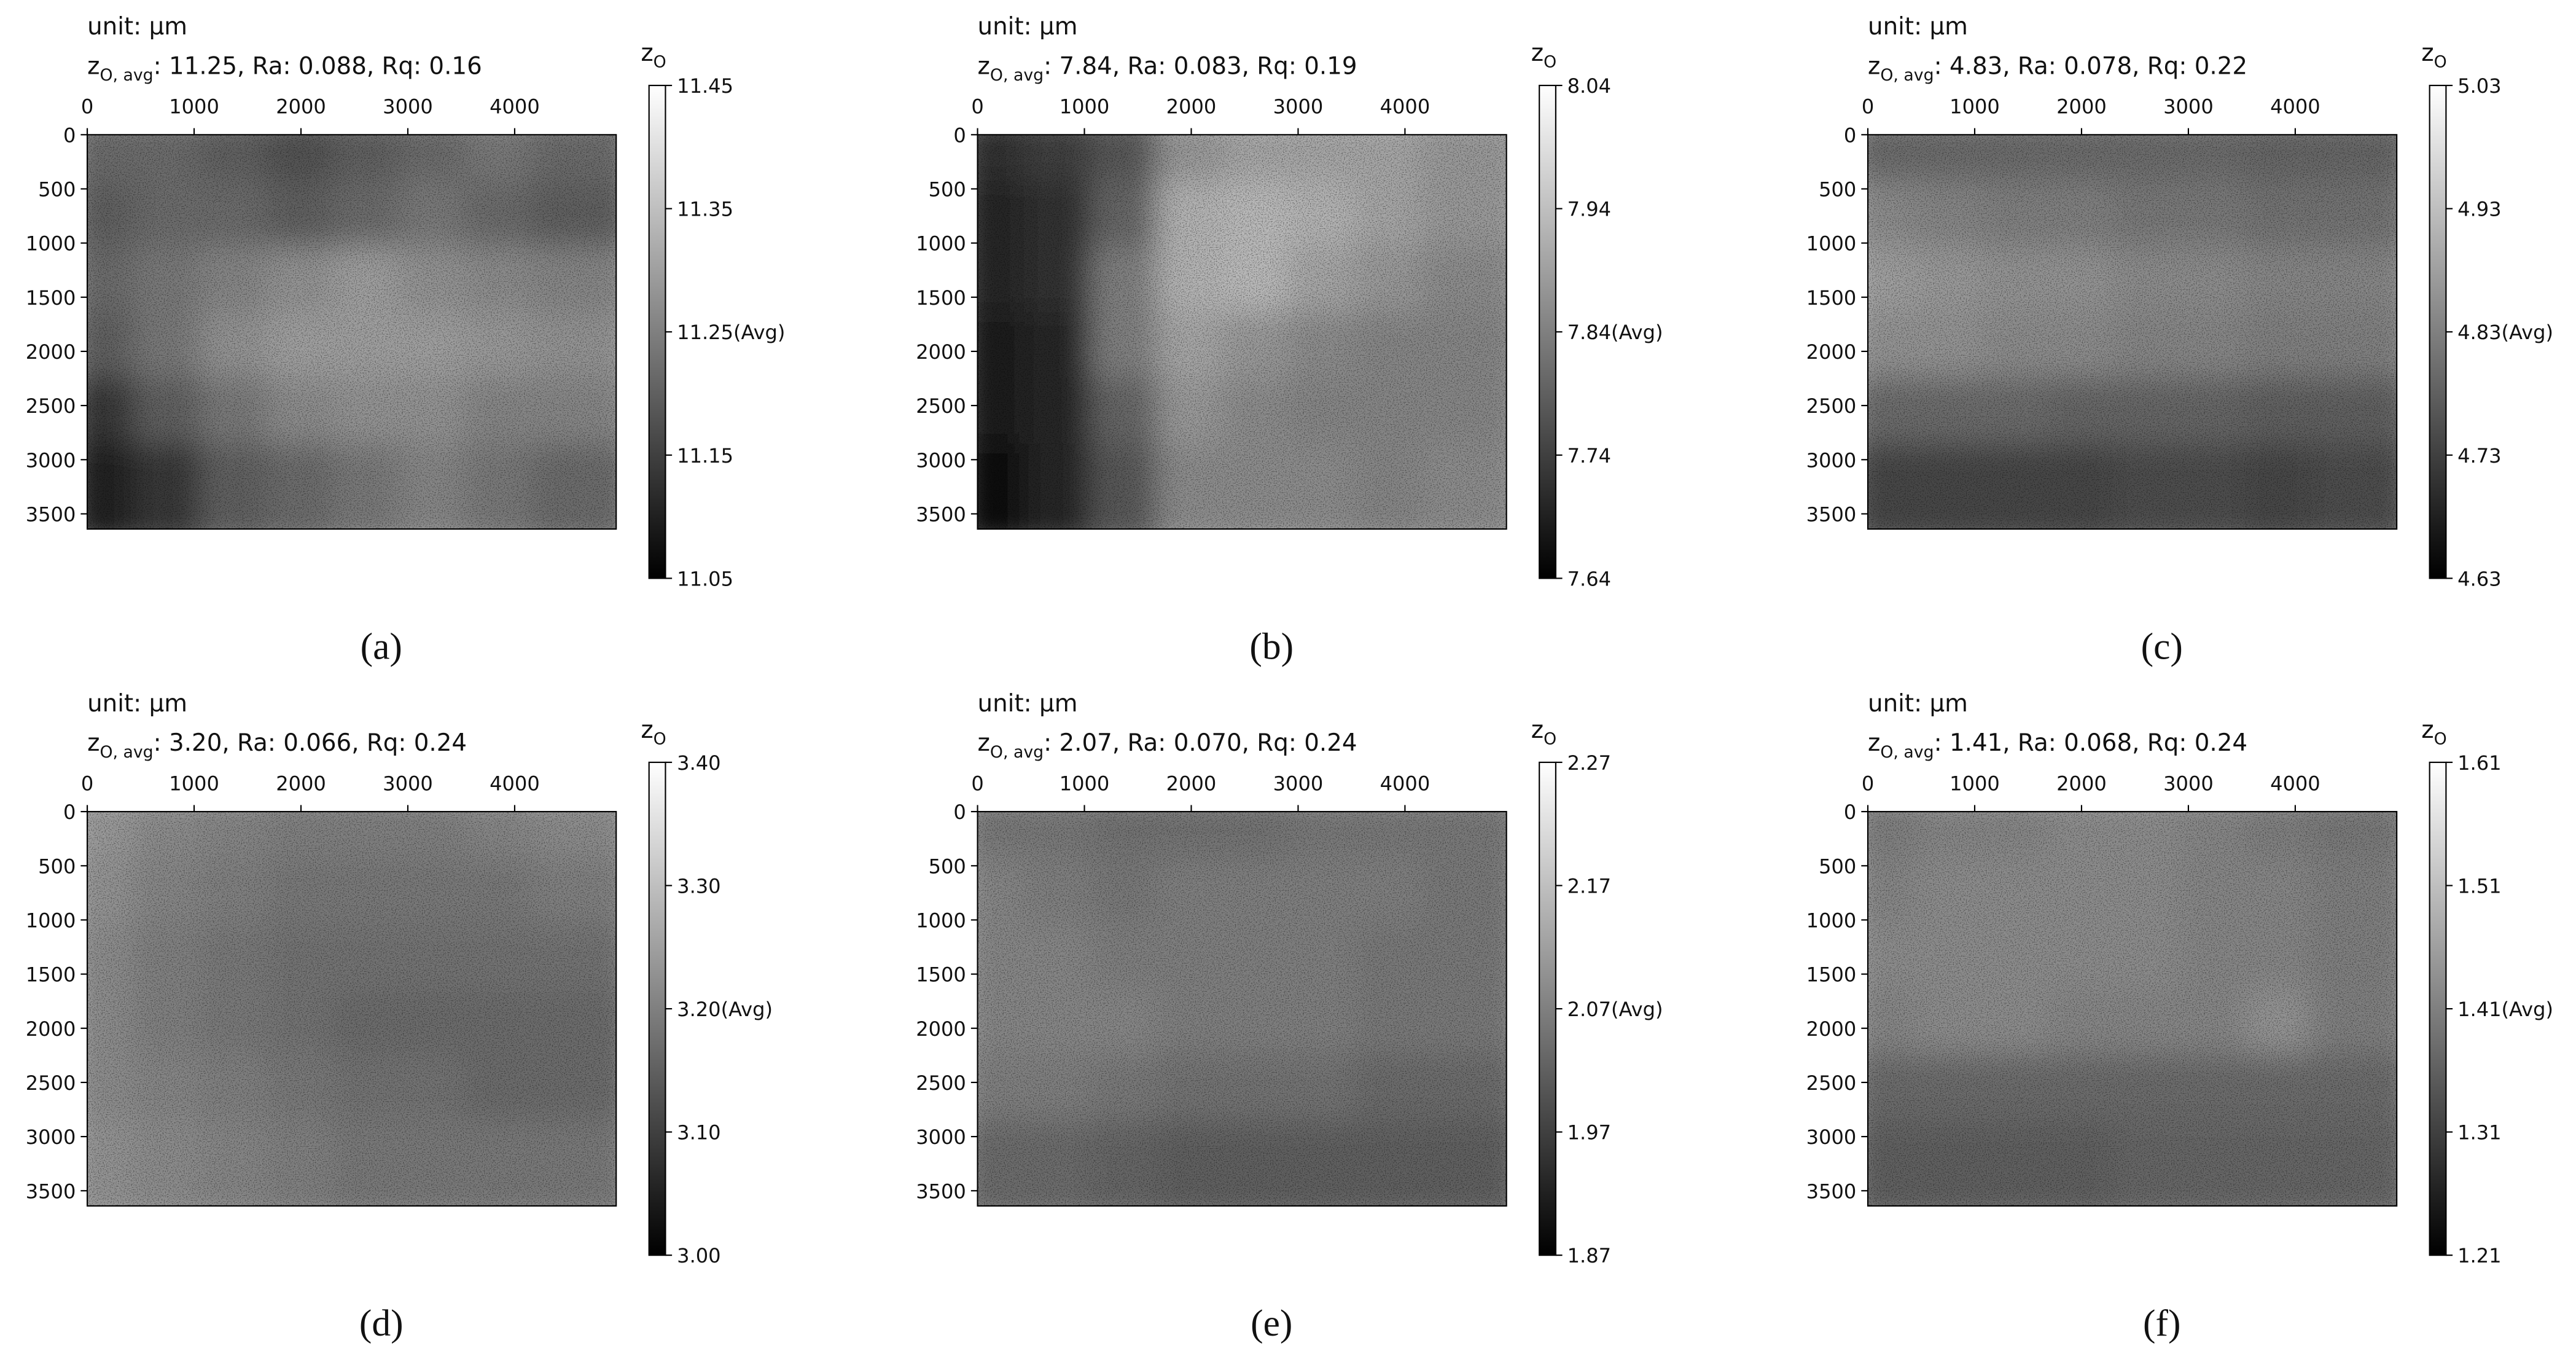 Image resolution: width=2576 pixels, height=1362 pixels. I want to click on subtitle-text: : 4.83, Ra: 0.078, Rq: 0.22, so click(2090, 66).